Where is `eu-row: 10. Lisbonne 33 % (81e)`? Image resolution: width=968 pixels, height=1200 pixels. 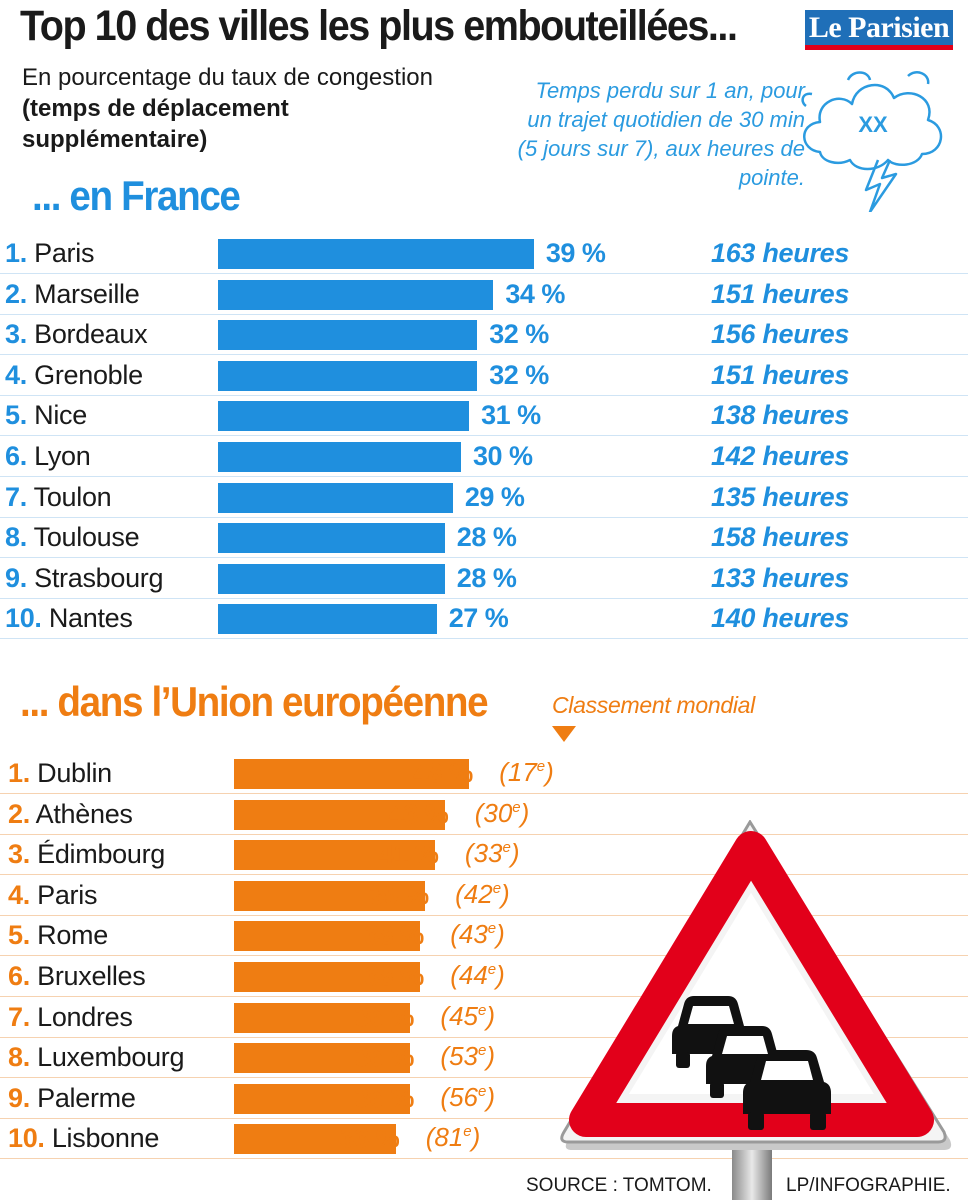 eu-row: 10. Lisbonne 33 % (81e) is located at coordinates (484, 1139).